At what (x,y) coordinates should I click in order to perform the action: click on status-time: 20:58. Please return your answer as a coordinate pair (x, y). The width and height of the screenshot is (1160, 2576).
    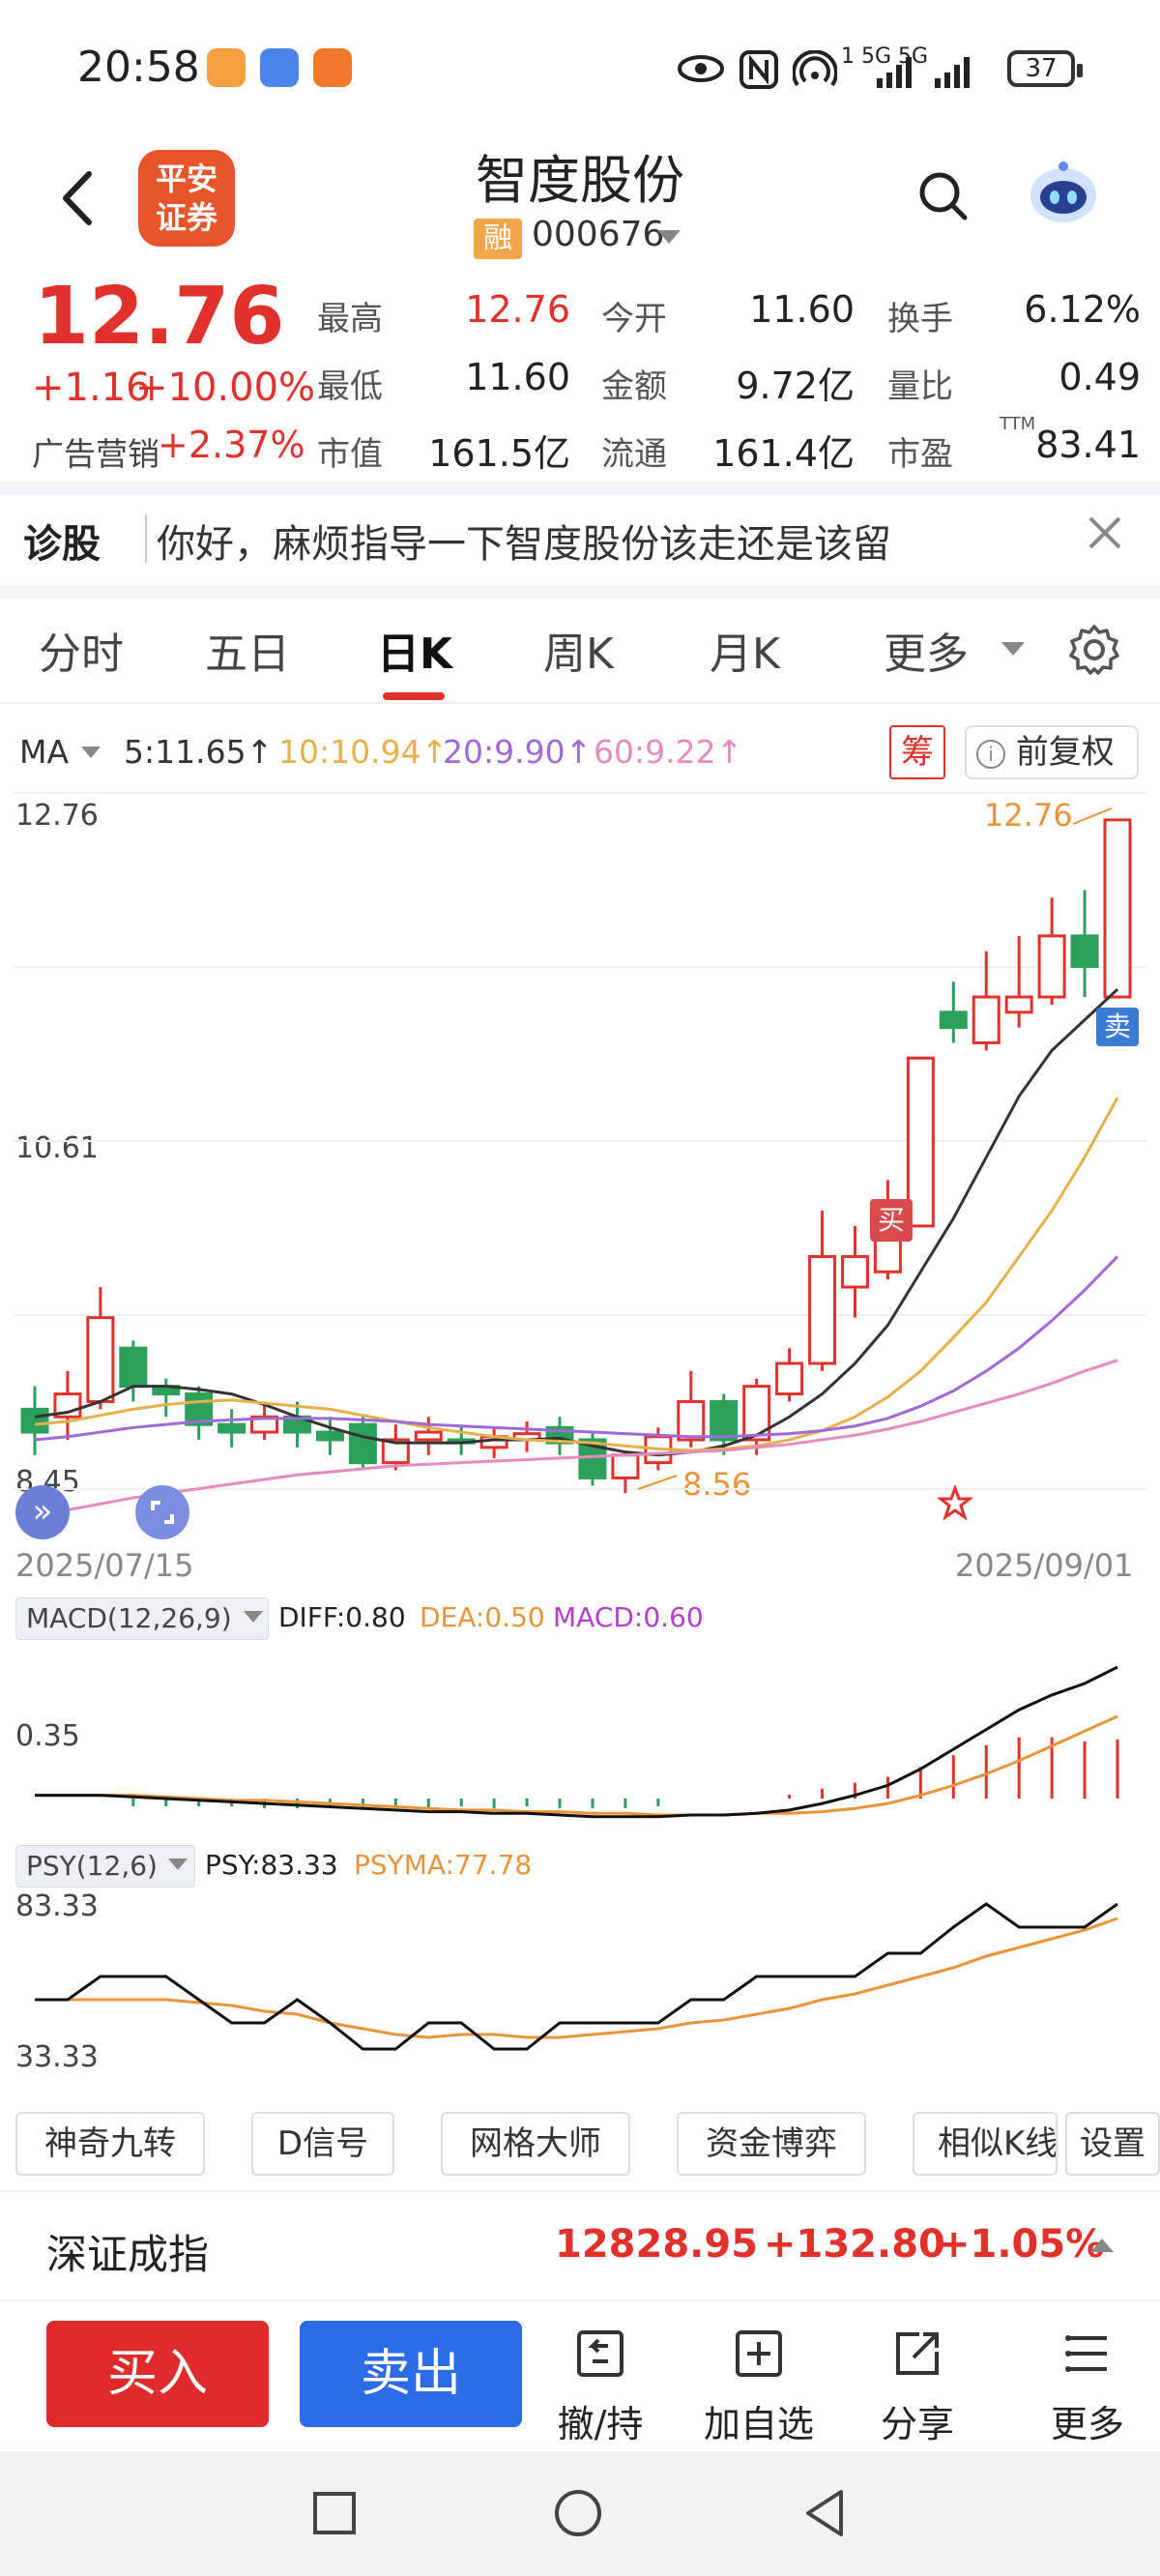
    Looking at the image, I should click on (138, 67).